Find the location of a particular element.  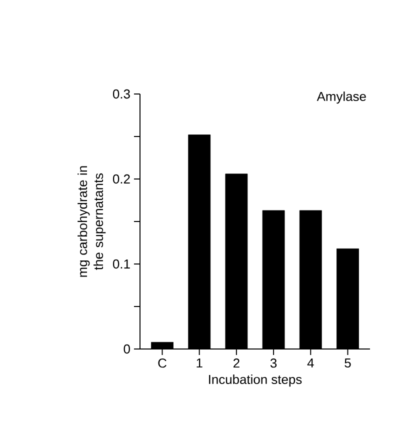

y-tick-label: 0.2 is located at coordinates (121, 179).